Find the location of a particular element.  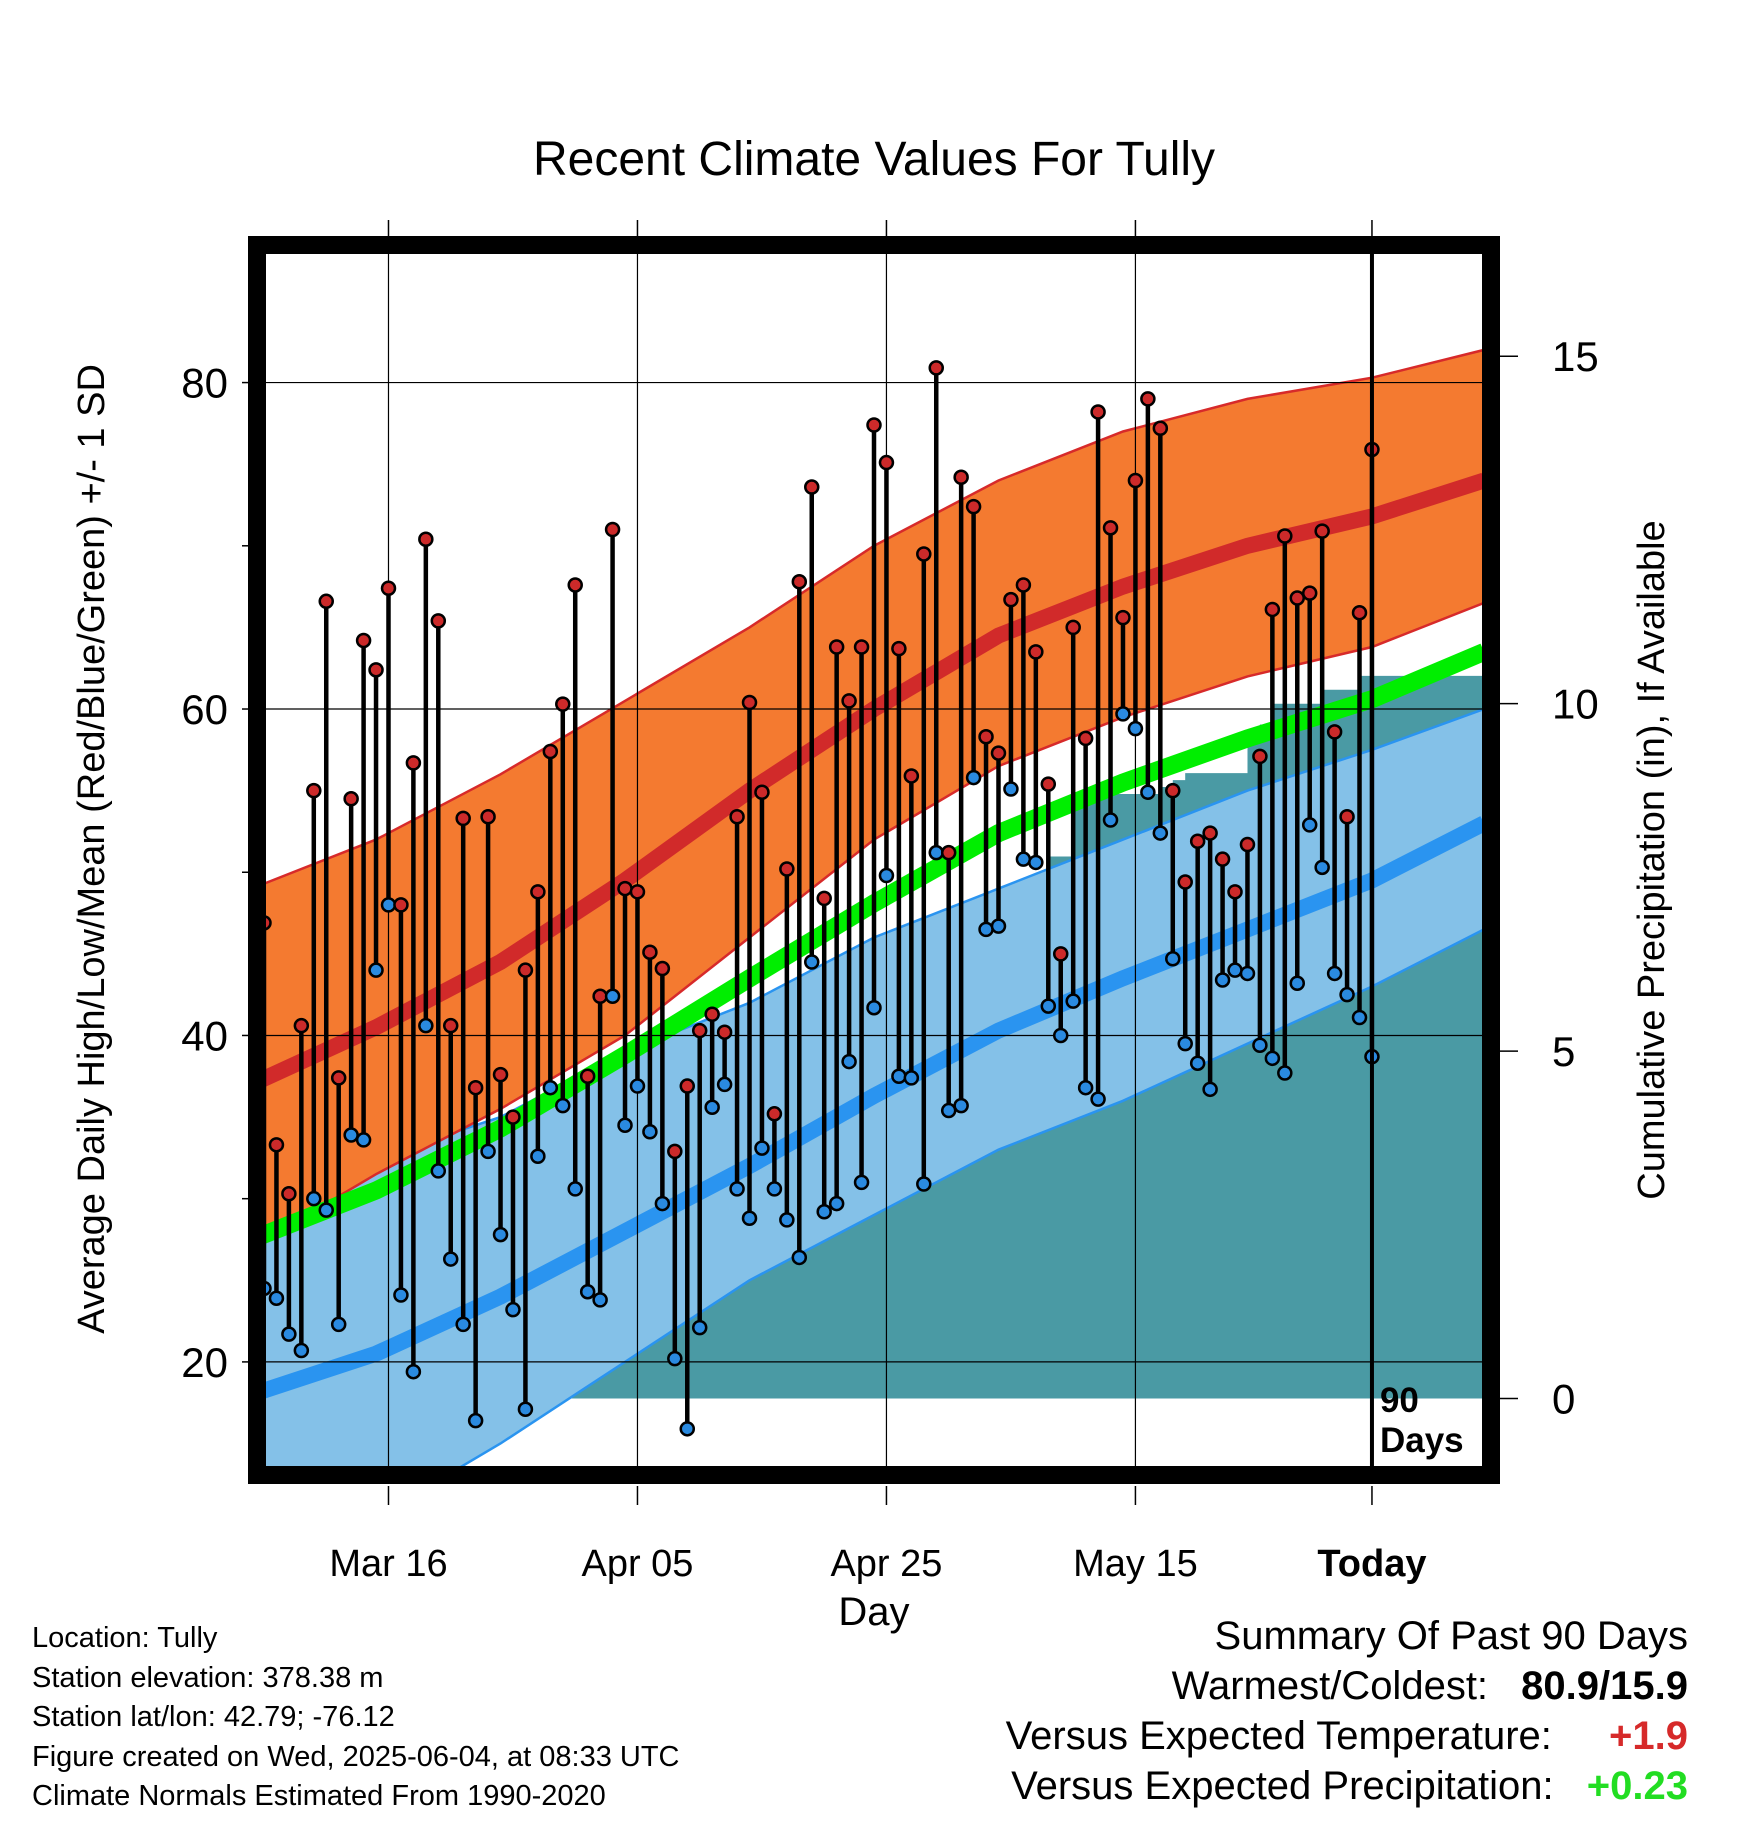

summary-warm-cold: Warmest/Coldest: 80.9/15.9 is located at coordinates (1430, 1686).